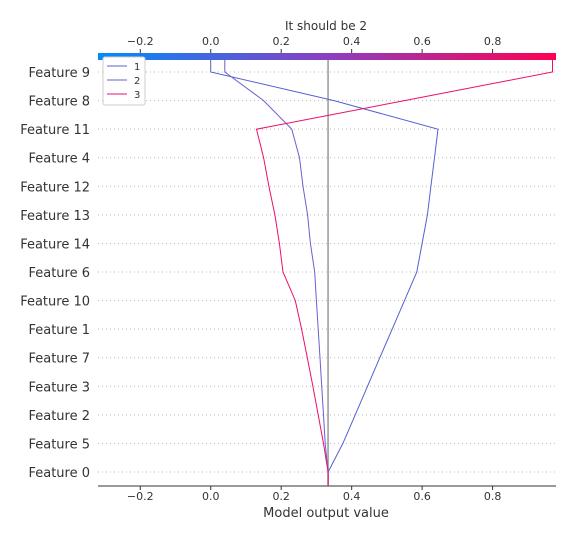  I want to click on feature-label: Feature 11, so click(55, 130).